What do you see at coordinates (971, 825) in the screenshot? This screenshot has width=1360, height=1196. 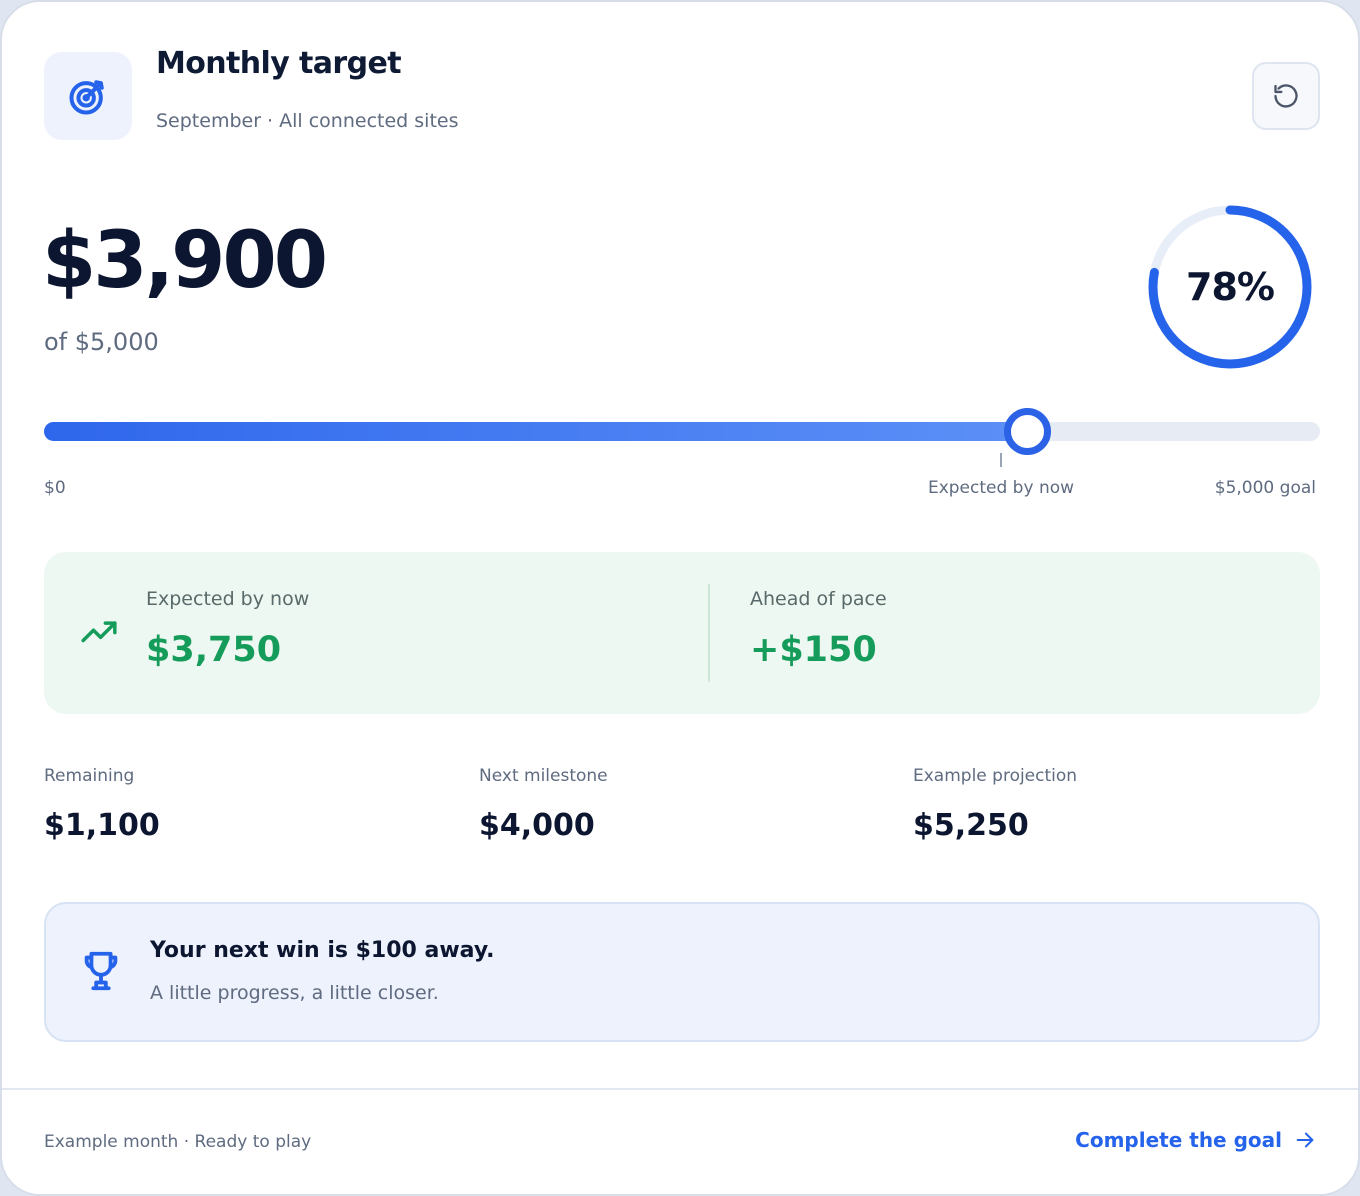 I see `stat-projection-value: $5,250` at bounding box center [971, 825].